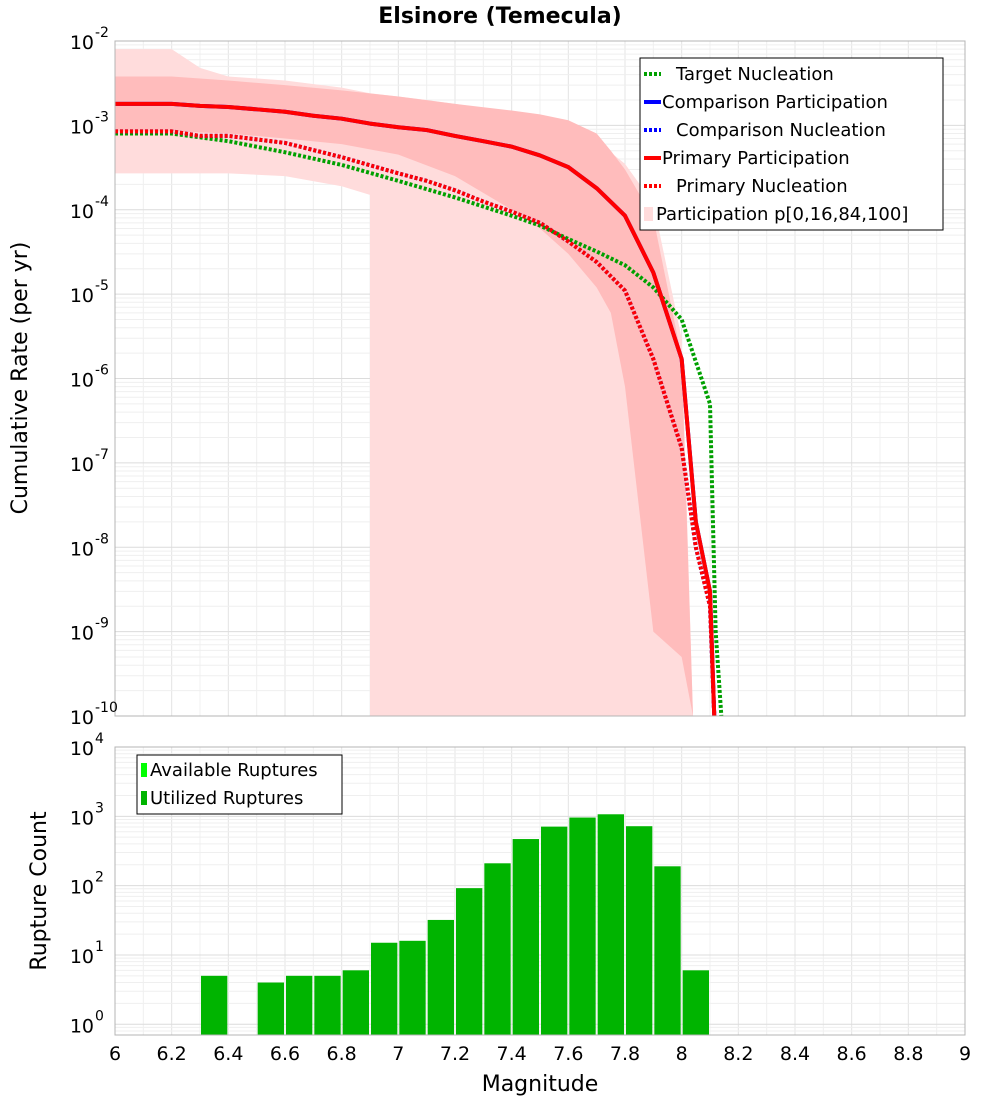  What do you see at coordinates (625, 1054) in the screenshot?
I see `x-tick-label: 7.8` at bounding box center [625, 1054].